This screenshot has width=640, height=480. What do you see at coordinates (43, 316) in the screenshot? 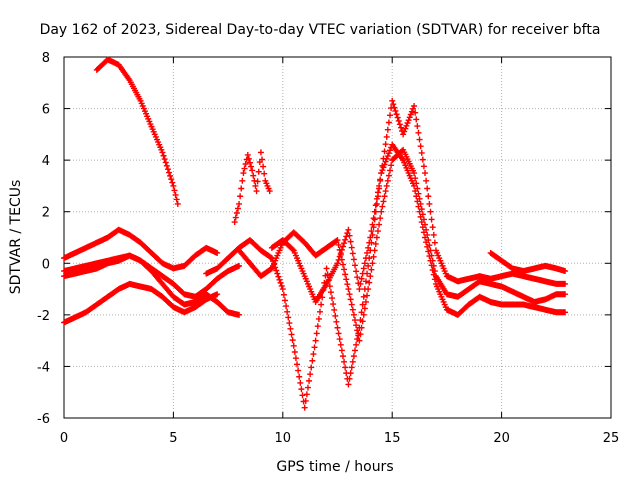
I see `y-tick-label: -2` at bounding box center [43, 316].